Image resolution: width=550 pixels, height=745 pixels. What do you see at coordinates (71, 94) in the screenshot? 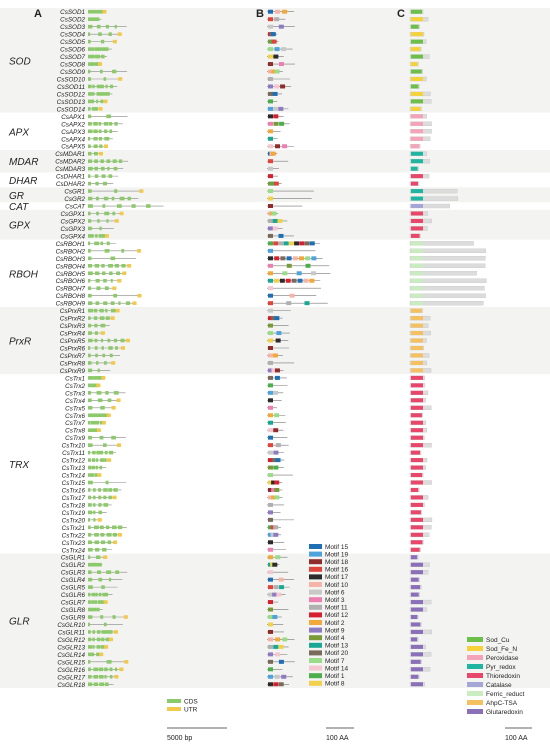
I see `gene-label: CsSOD12` at bounding box center [71, 94].